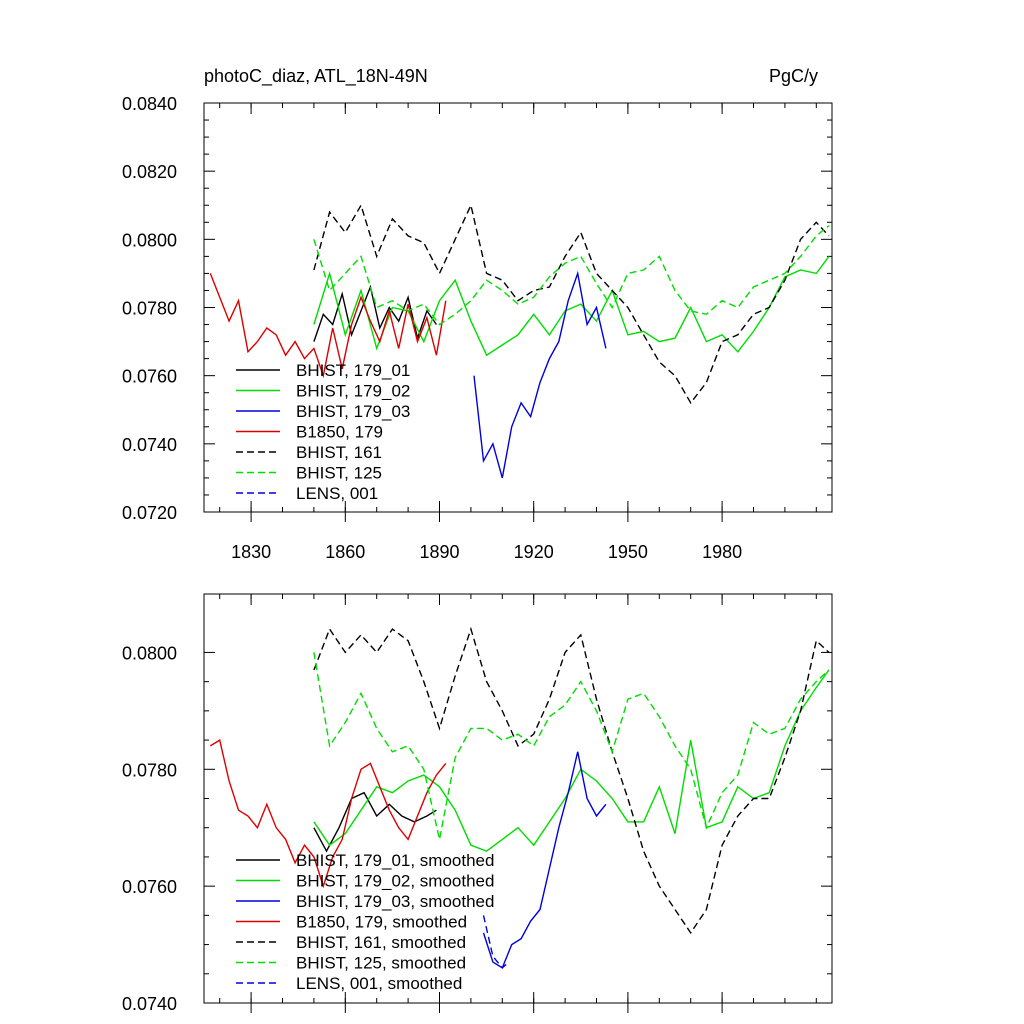 This screenshot has width=1024, height=1024. Describe the element at coordinates (149, 104) in the screenshot. I see `y-tick-label: 0.0840` at that location.